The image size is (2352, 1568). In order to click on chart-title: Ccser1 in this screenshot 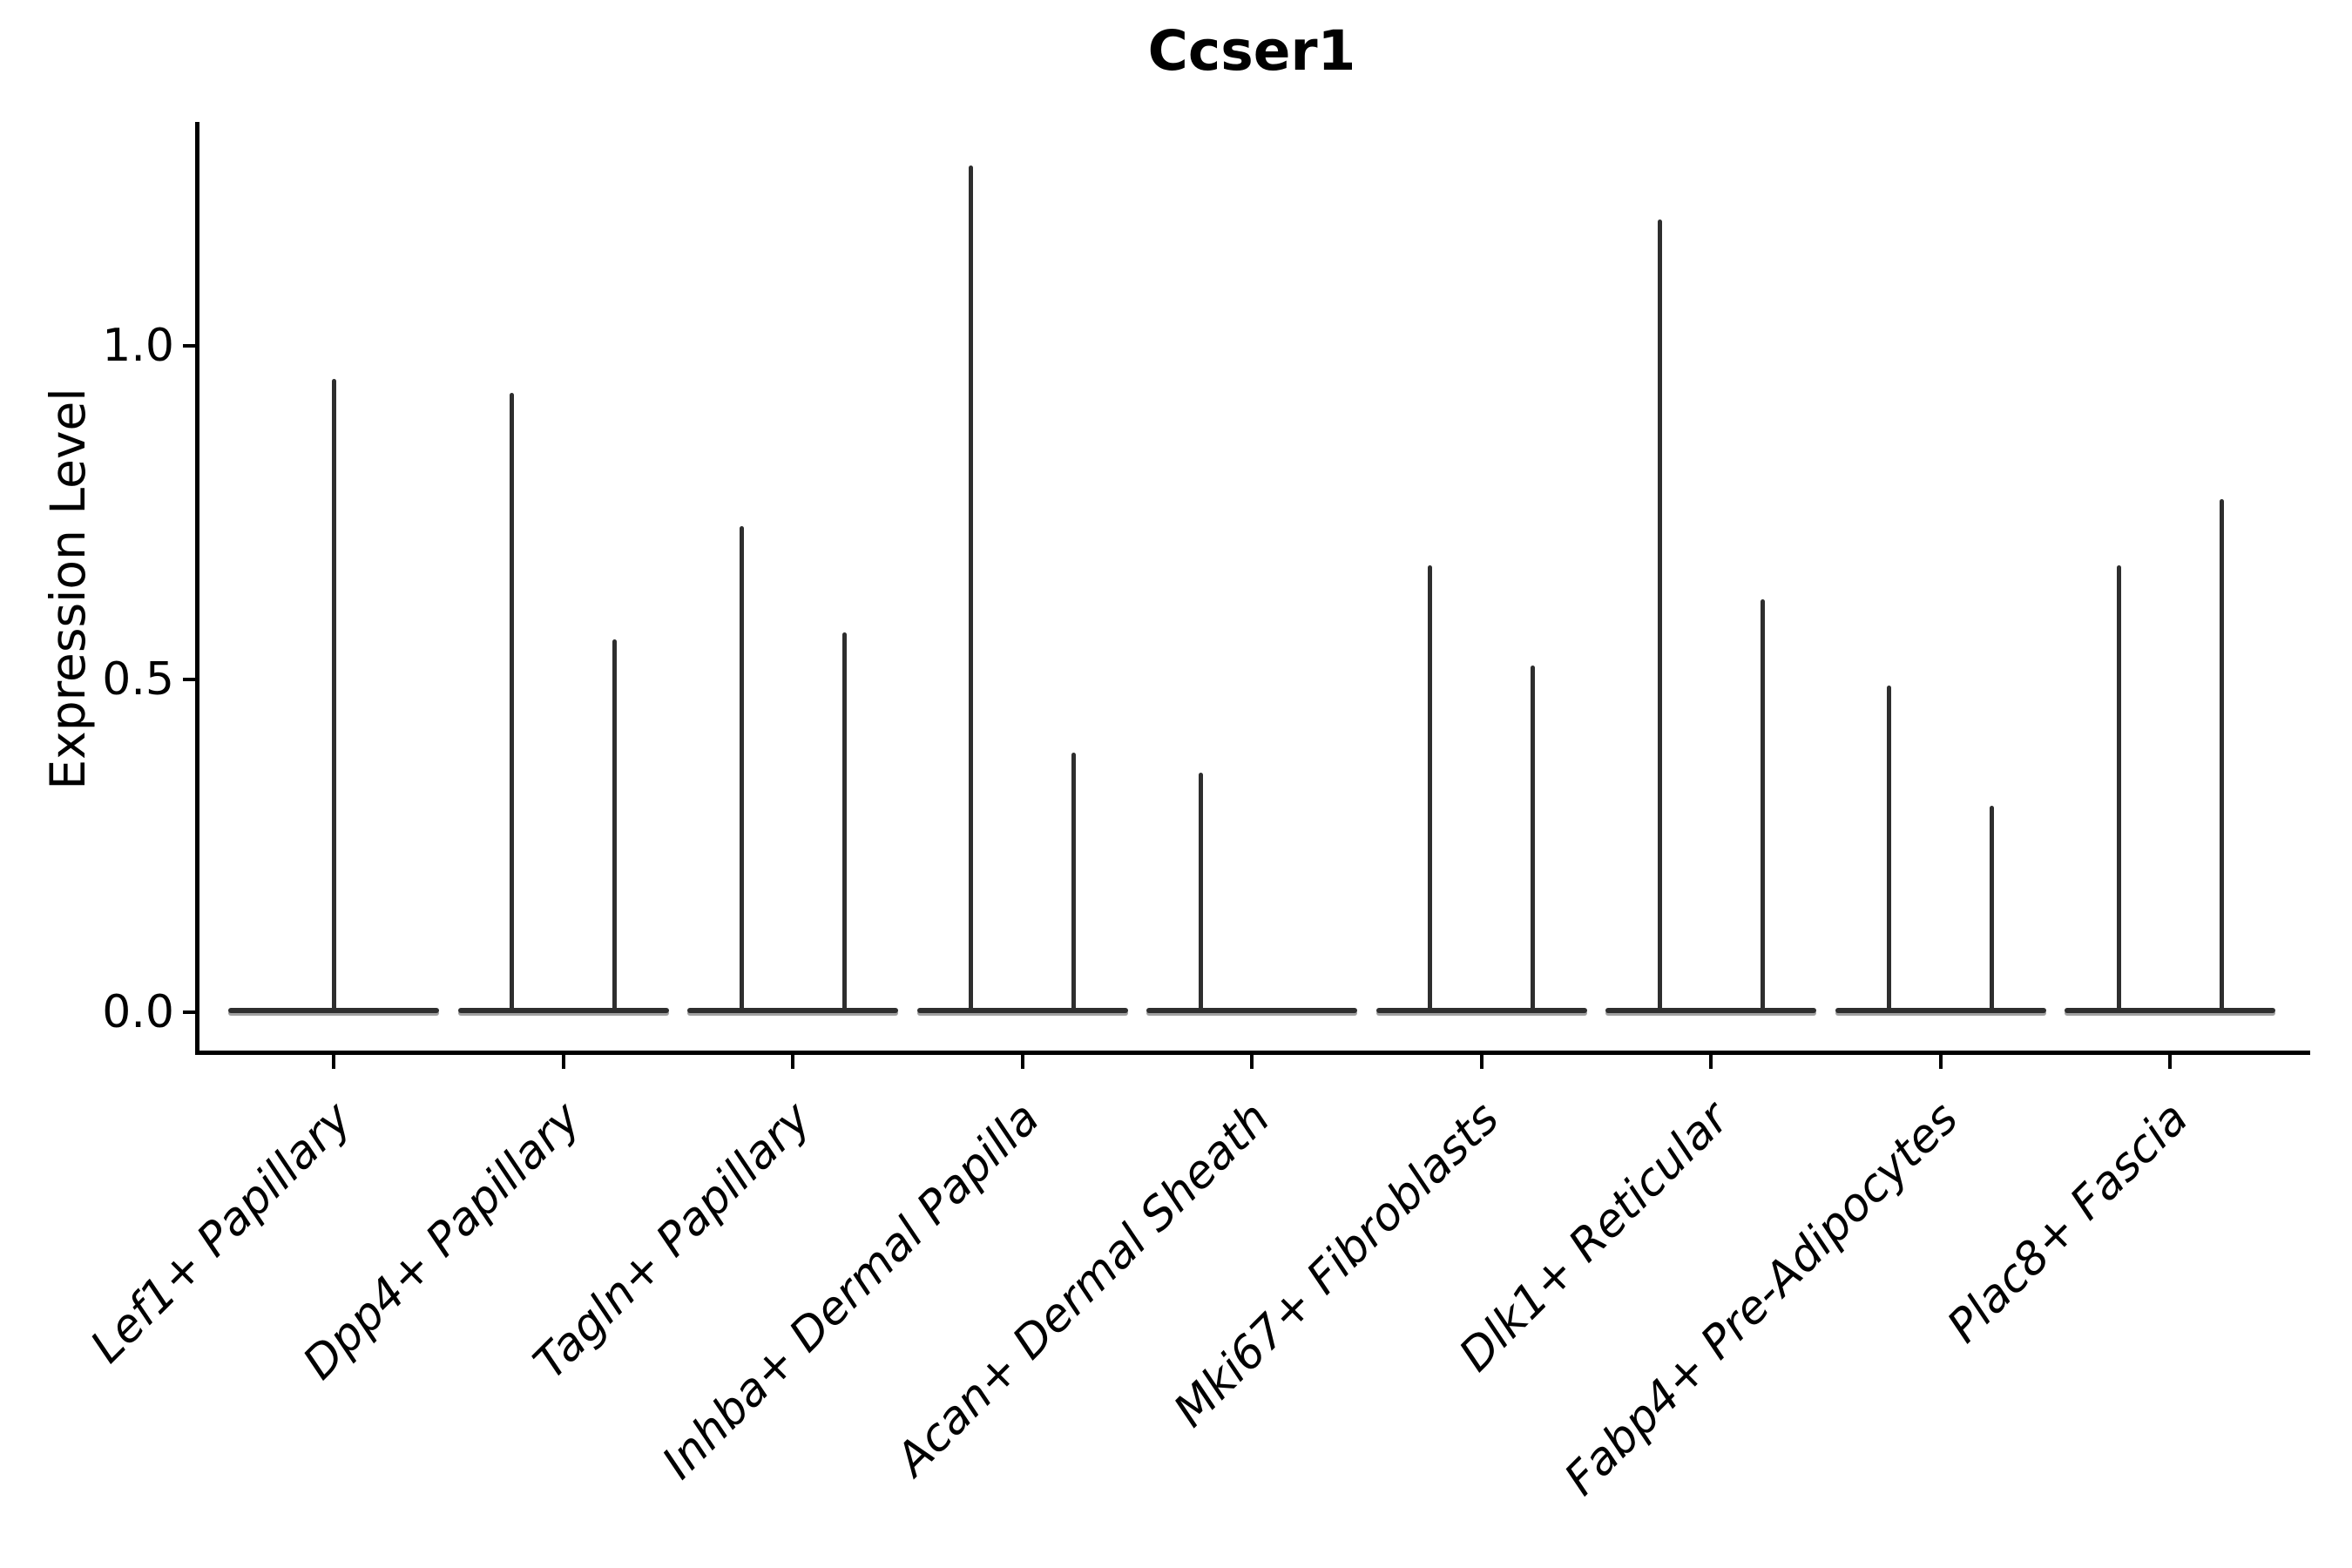, I will do `click(1251, 51)`.